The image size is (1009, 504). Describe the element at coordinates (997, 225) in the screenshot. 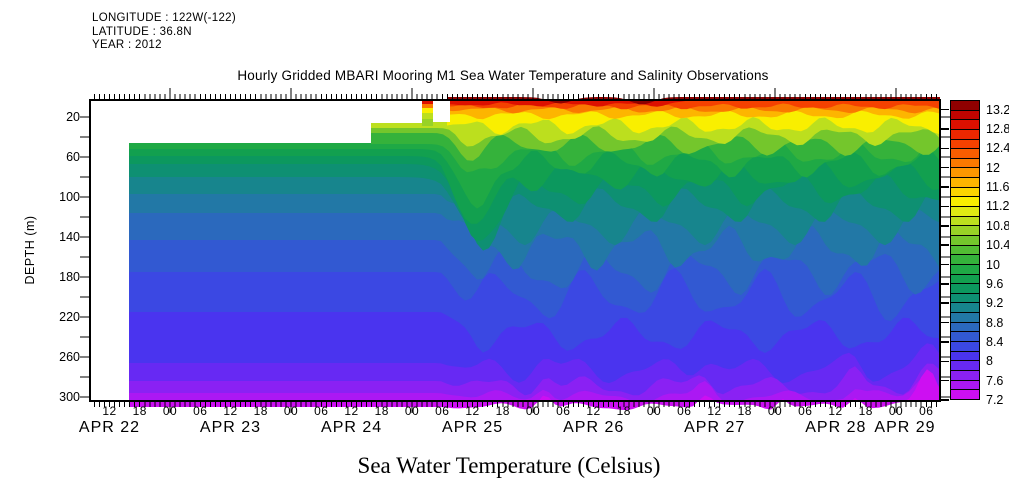

I see `colorbar-tick-label: 10.8` at that location.